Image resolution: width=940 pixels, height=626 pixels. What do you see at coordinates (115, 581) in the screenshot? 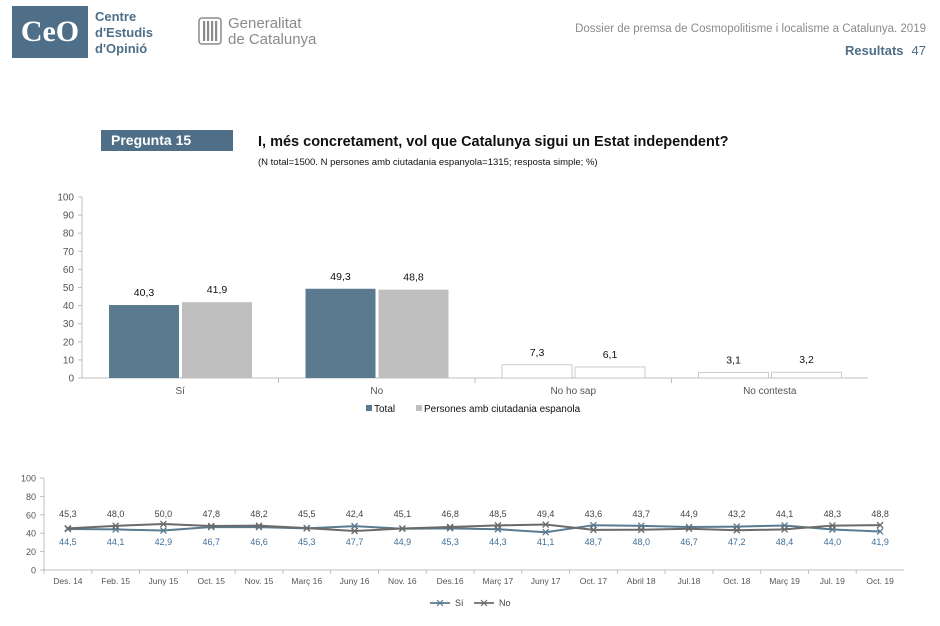
I see `x-tick-label: Feb. 15` at bounding box center [115, 581].